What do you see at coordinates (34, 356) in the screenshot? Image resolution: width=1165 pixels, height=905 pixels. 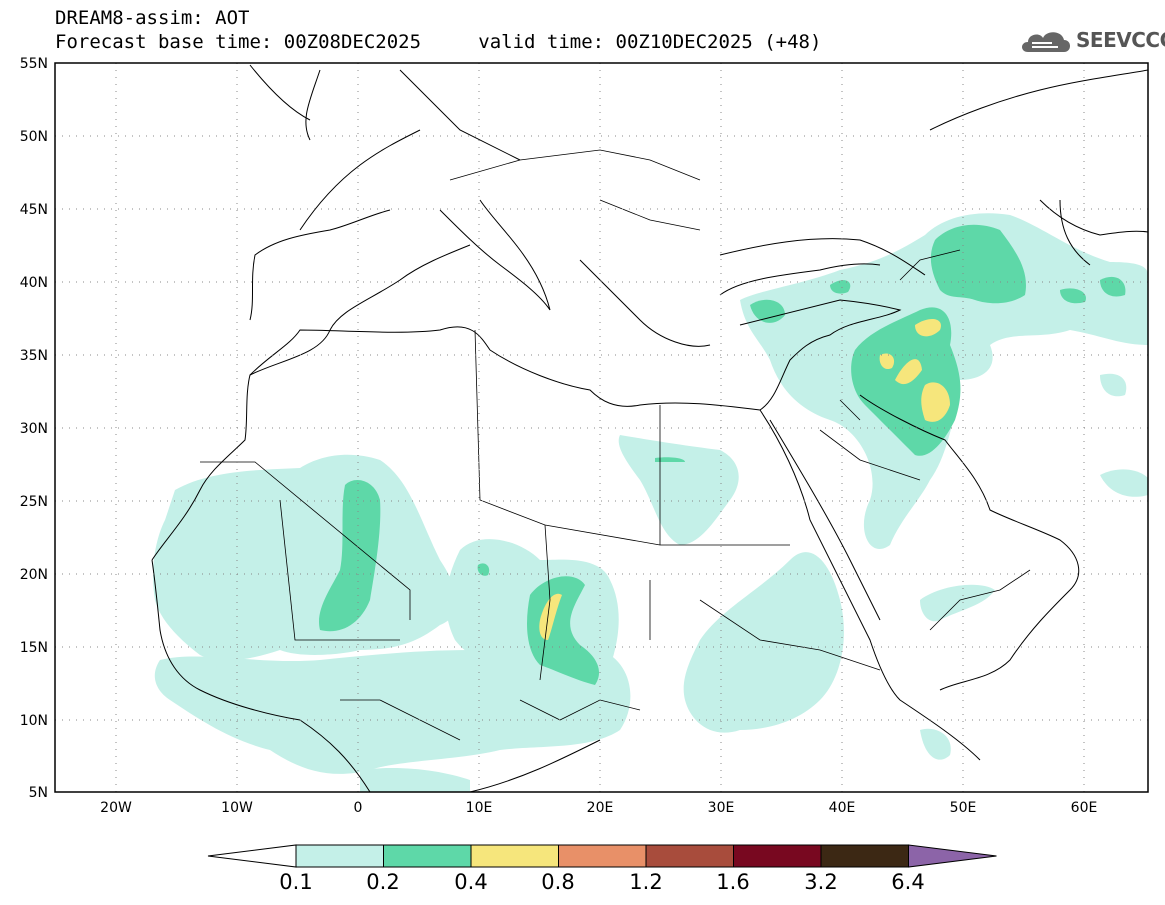 I see `lat-tick-label: 35N` at bounding box center [34, 356].